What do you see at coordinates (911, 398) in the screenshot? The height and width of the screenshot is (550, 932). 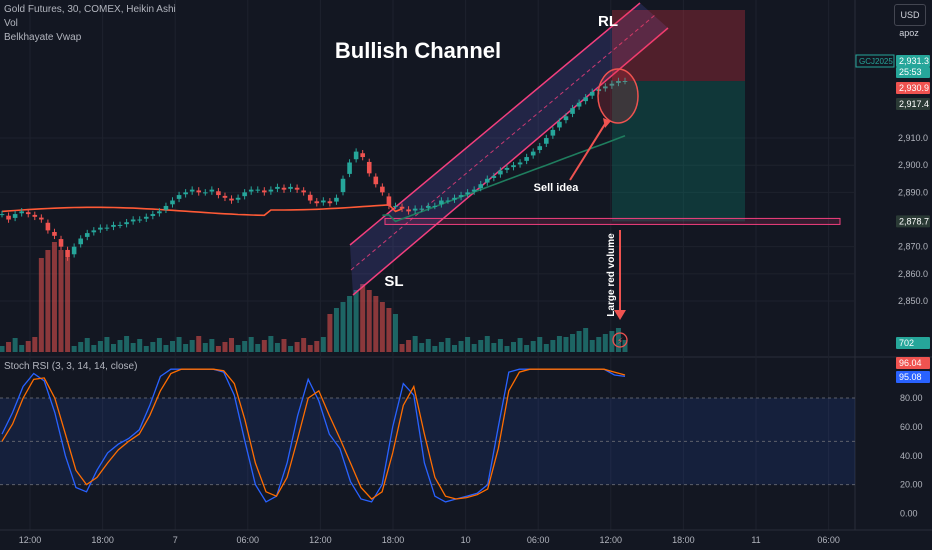 I see `stoch-tick-label: 80.00` at bounding box center [911, 398].